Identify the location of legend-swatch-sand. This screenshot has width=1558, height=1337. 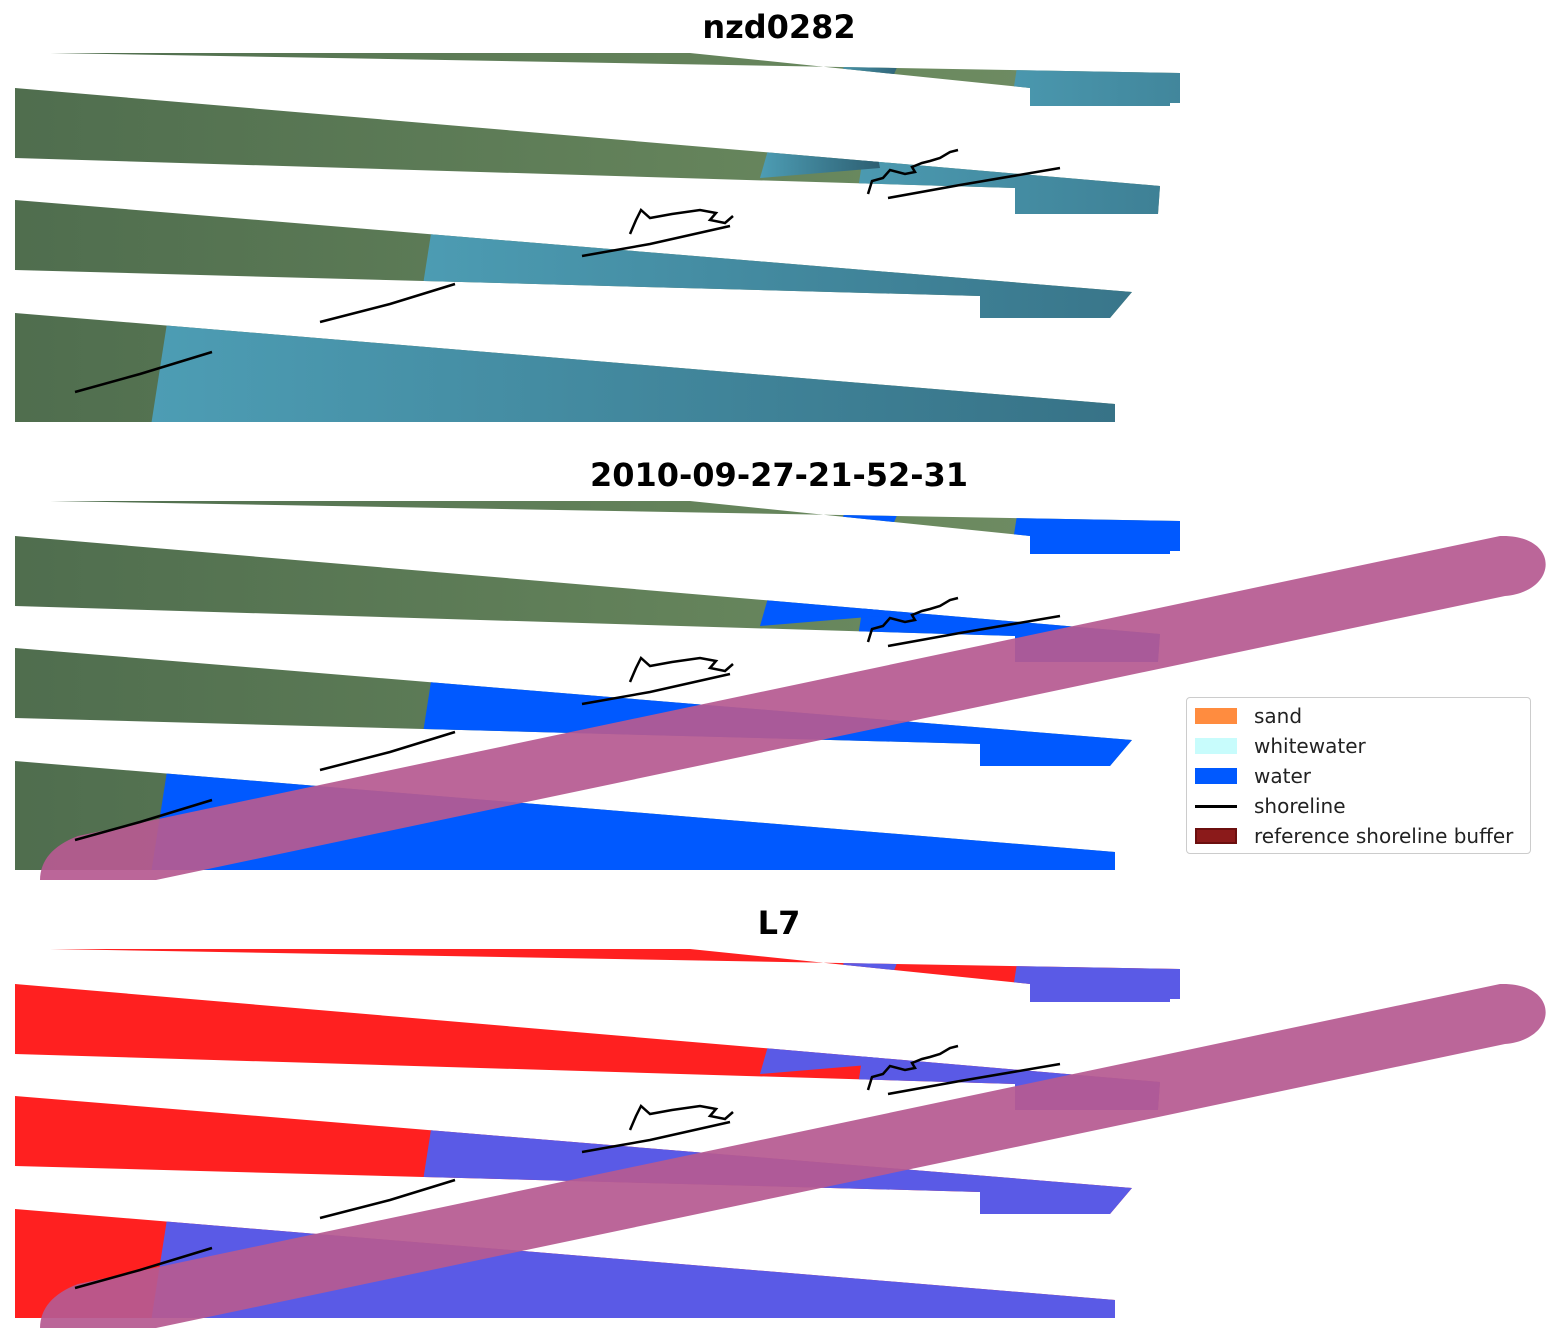
(1216, 716).